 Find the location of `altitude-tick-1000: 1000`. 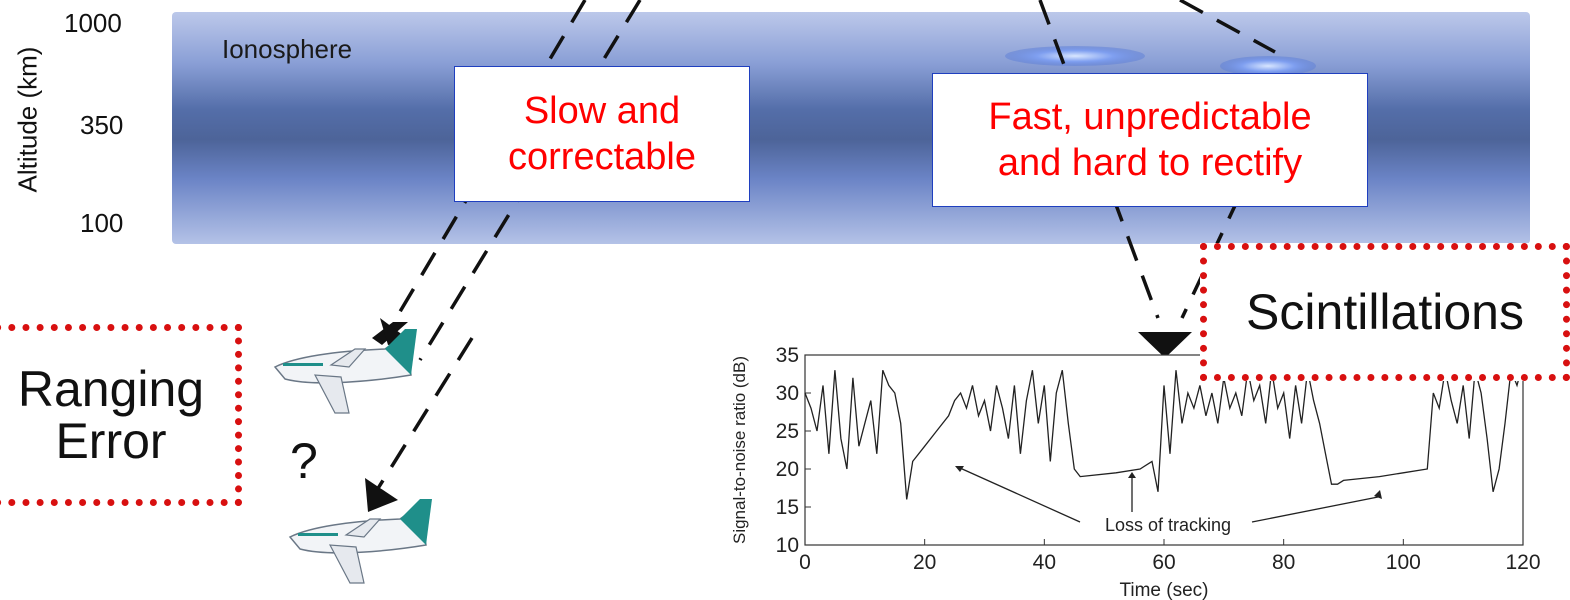

altitude-tick-1000: 1000 is located at coordinates (93, 23).